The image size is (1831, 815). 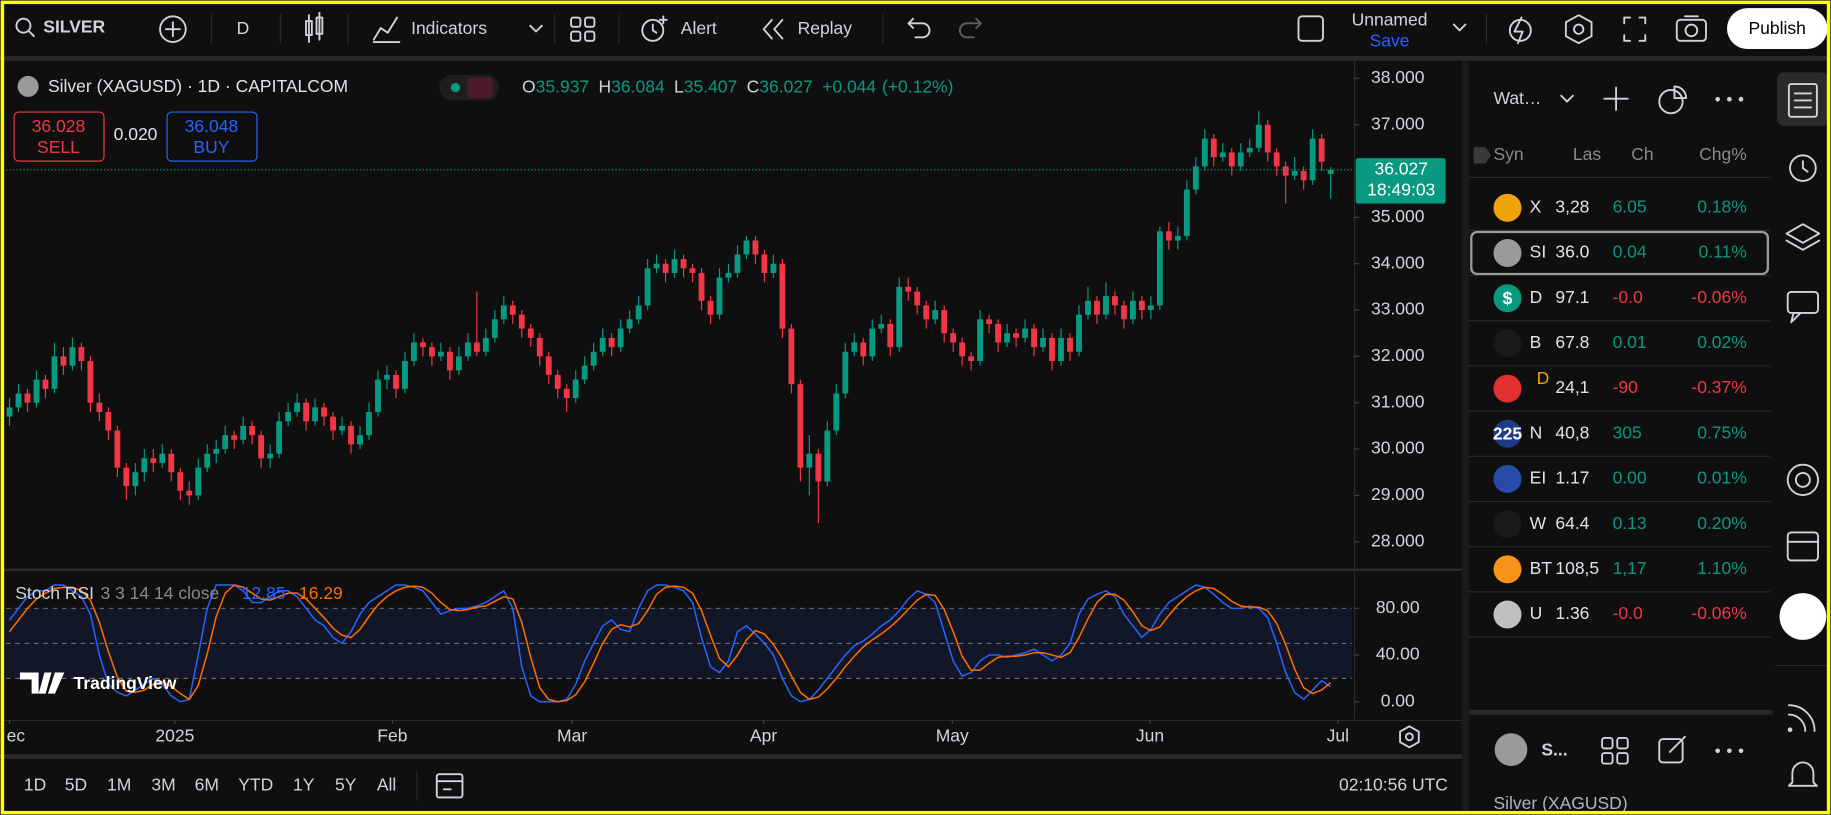 What do you see at coordinates (207, 784) in the screenshot?
I see `range-button: 6M` at bounding box center [207, 784].